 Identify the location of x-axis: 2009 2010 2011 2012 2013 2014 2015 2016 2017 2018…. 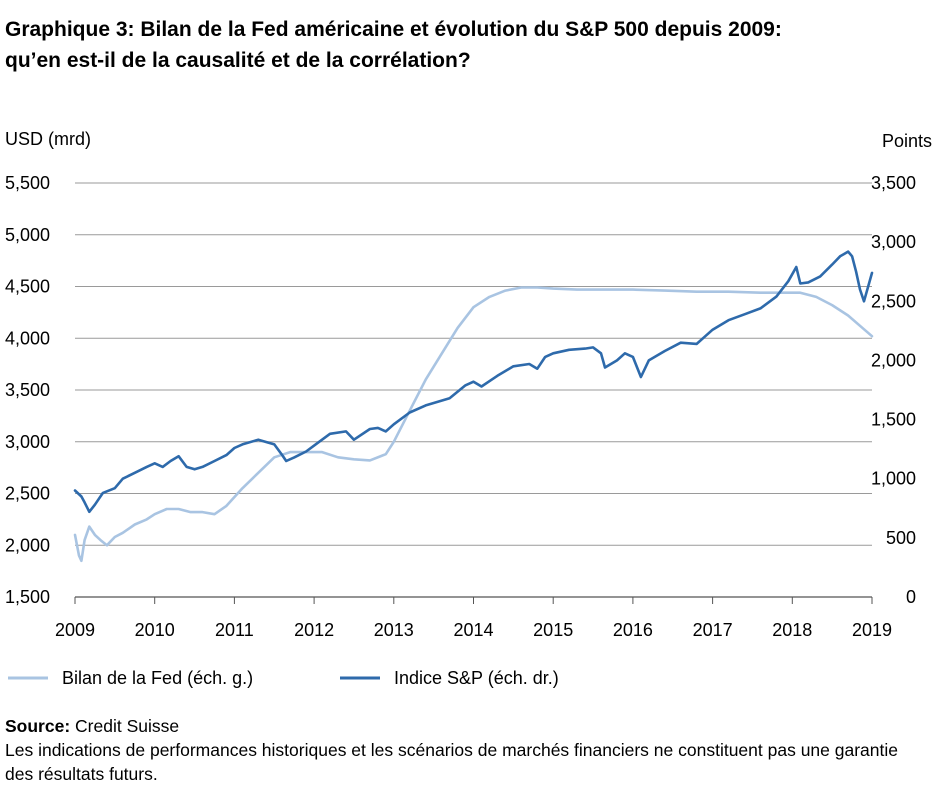
(473, 618).